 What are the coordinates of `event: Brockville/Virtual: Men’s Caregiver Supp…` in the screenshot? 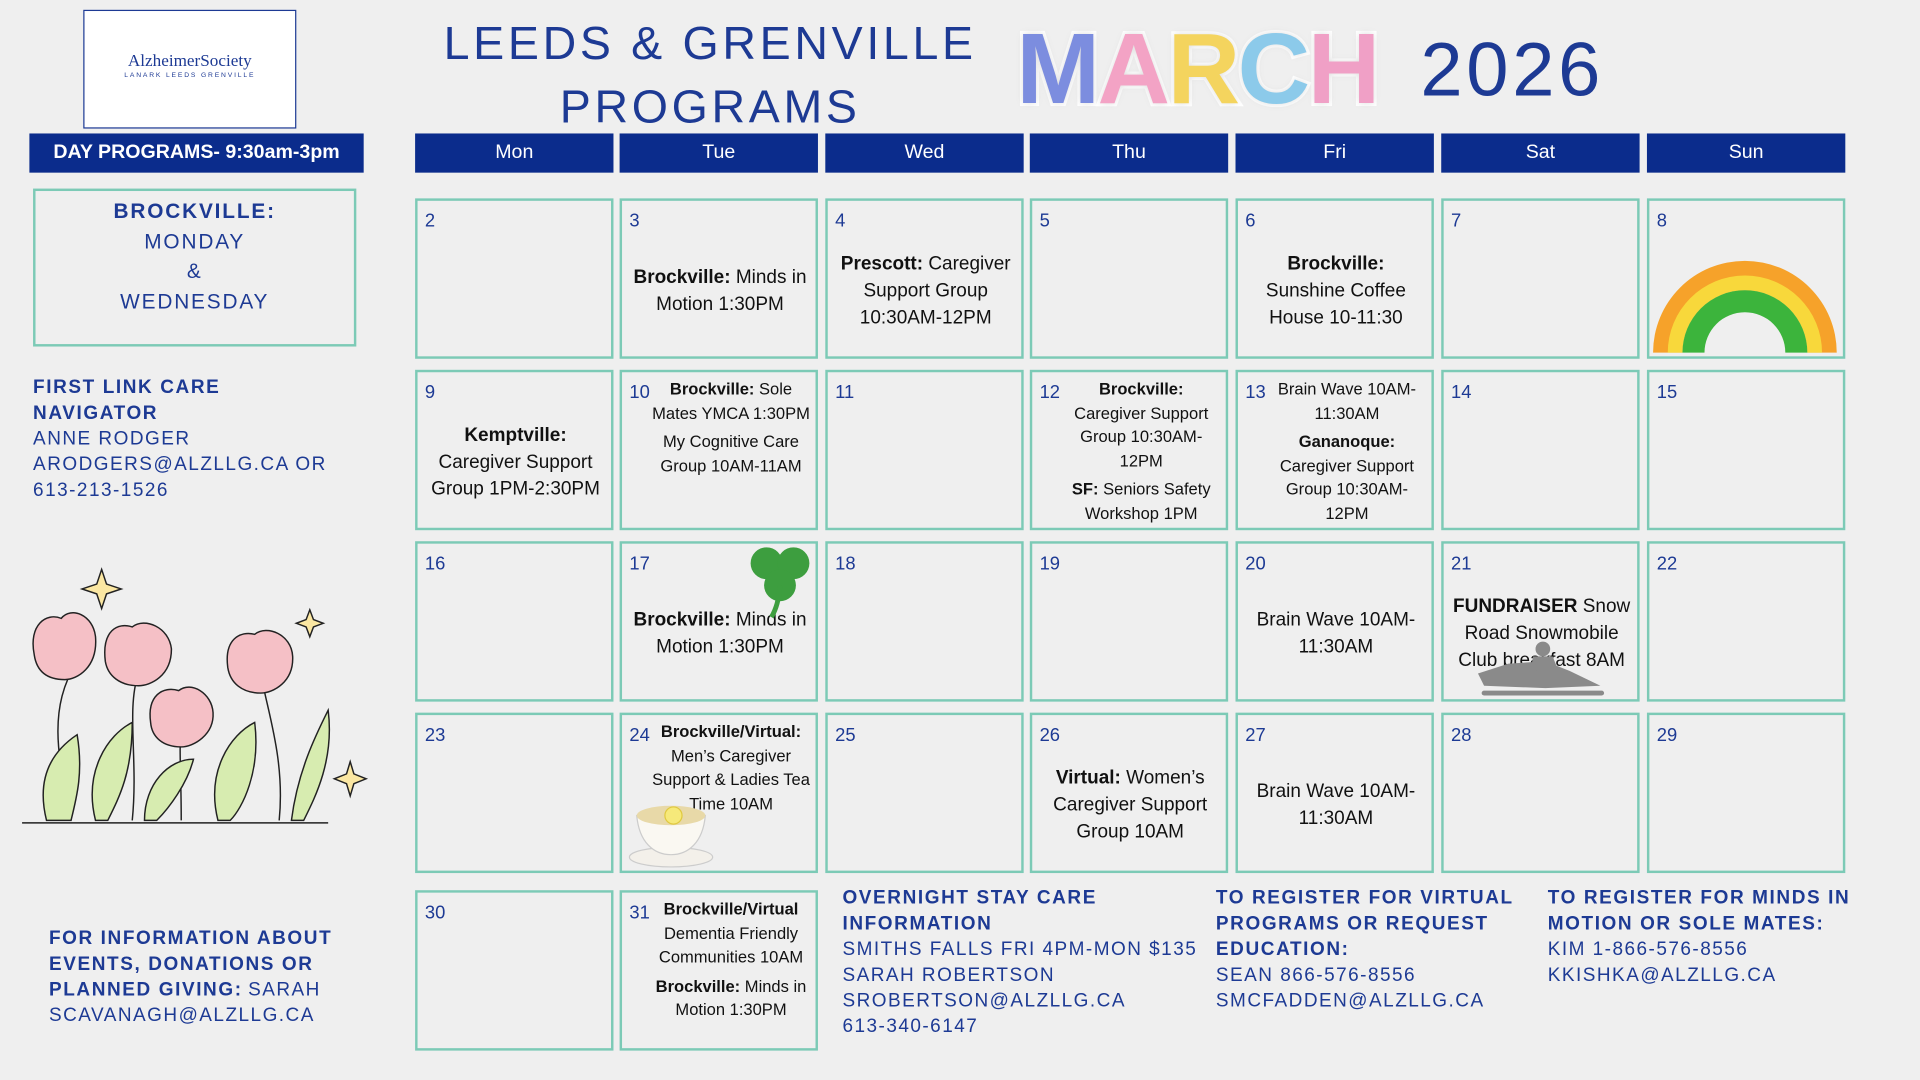 It's located at (730, 768).